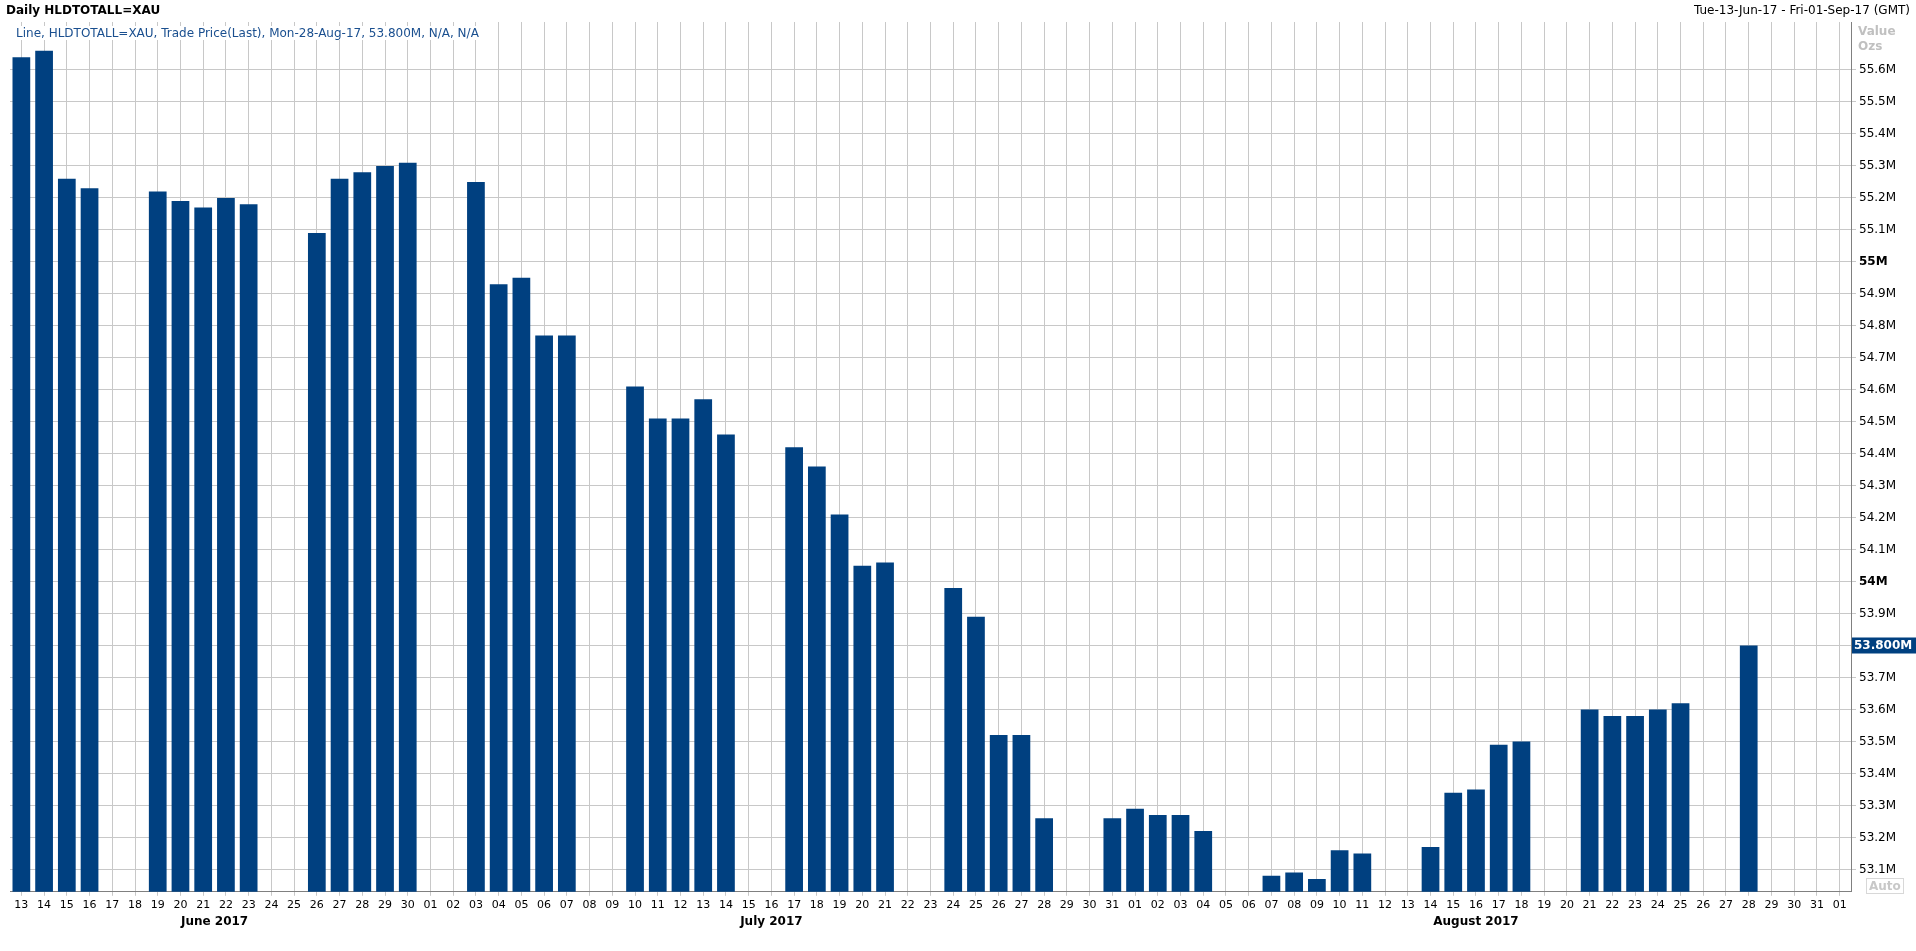 This screenshot has height=951, width=1916. I want to click on y-tick-label: 53.5M, so click(1878, 740).